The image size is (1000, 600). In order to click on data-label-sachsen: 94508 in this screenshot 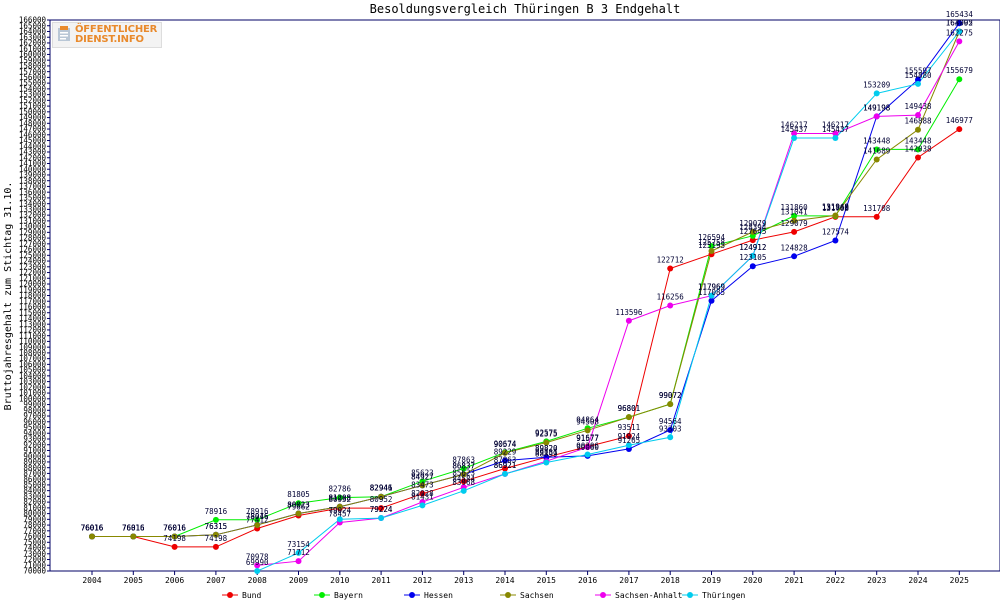, I will do `click(587, 421)`.